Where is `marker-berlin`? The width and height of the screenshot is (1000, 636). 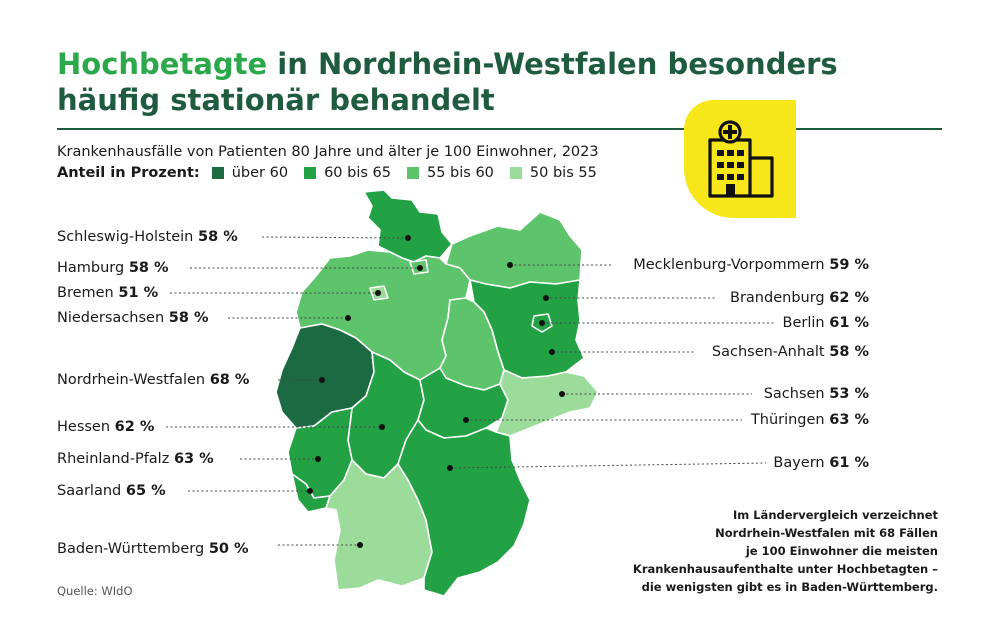 marker-berlin is located at coordinates (542, 323).